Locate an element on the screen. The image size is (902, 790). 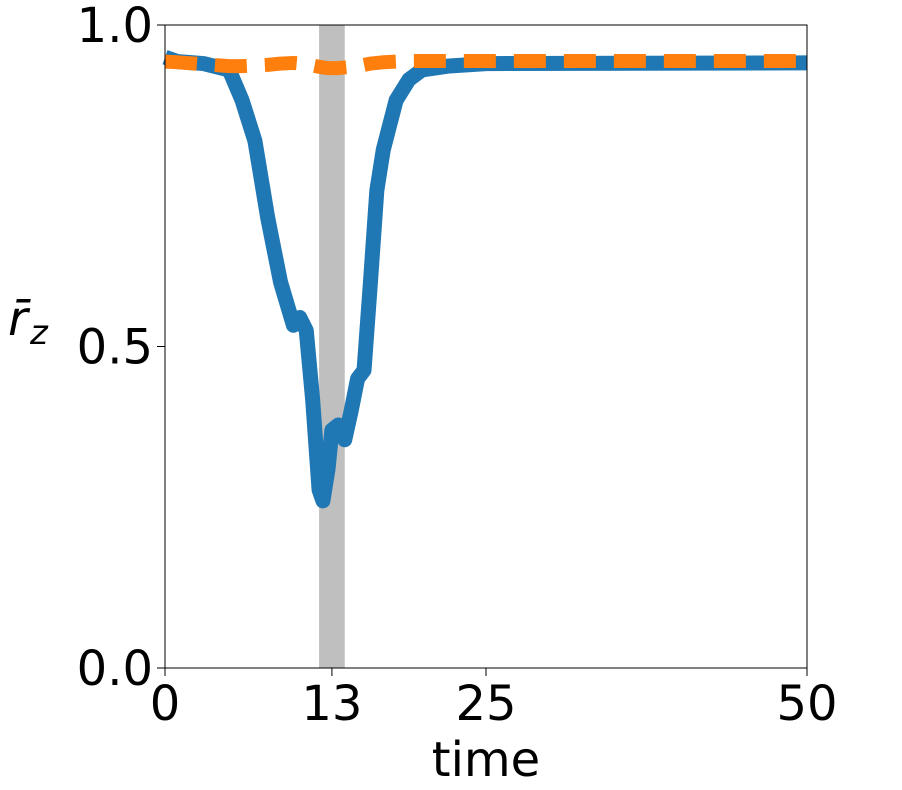
x-tick-label: 13 is located at coordinates (331, 704).